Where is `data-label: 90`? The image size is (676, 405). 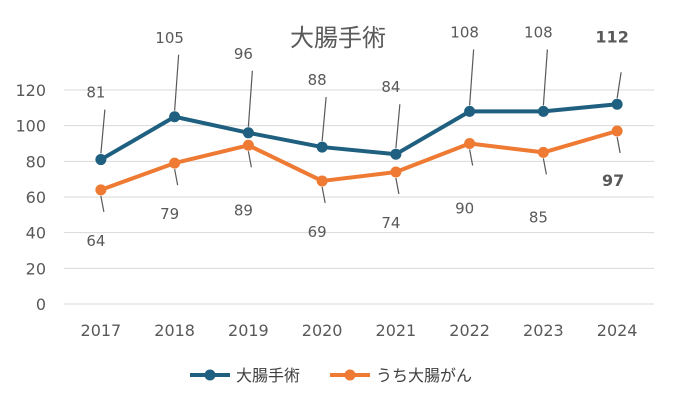 data-label: 90 is located at coordinates (464, 209).